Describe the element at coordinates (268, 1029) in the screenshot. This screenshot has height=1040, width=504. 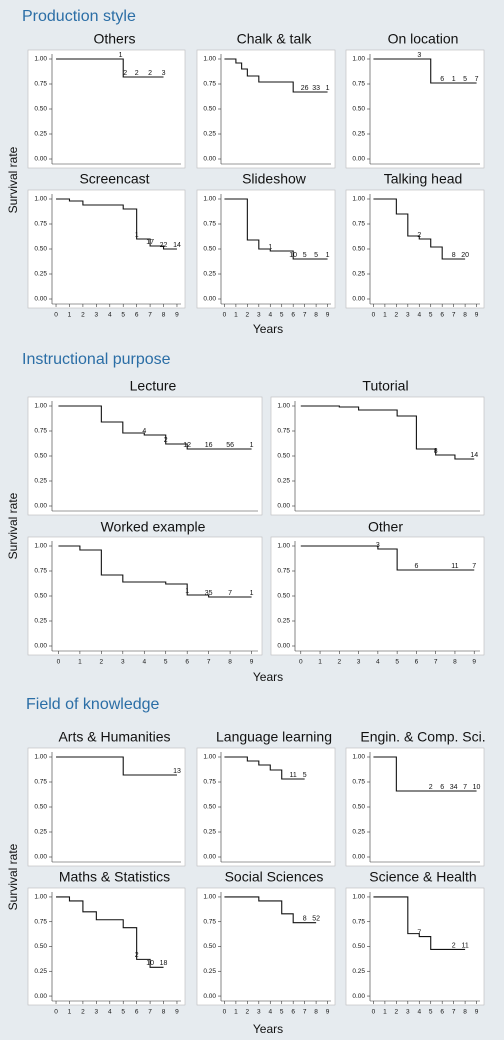
I see `x-axis-label: Years` at that location.